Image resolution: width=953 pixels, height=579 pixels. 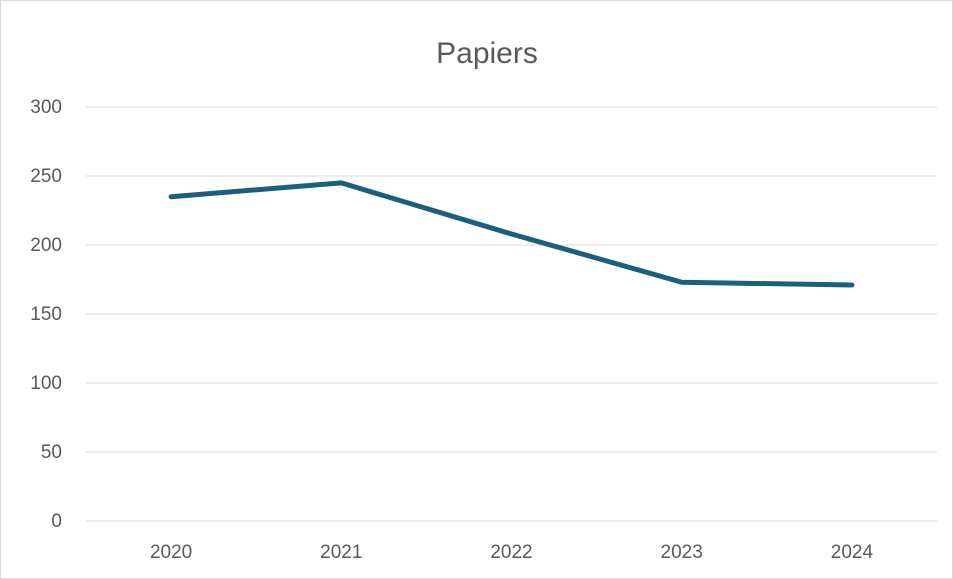 I want to click on series-layer, so click(x=511, y=234).